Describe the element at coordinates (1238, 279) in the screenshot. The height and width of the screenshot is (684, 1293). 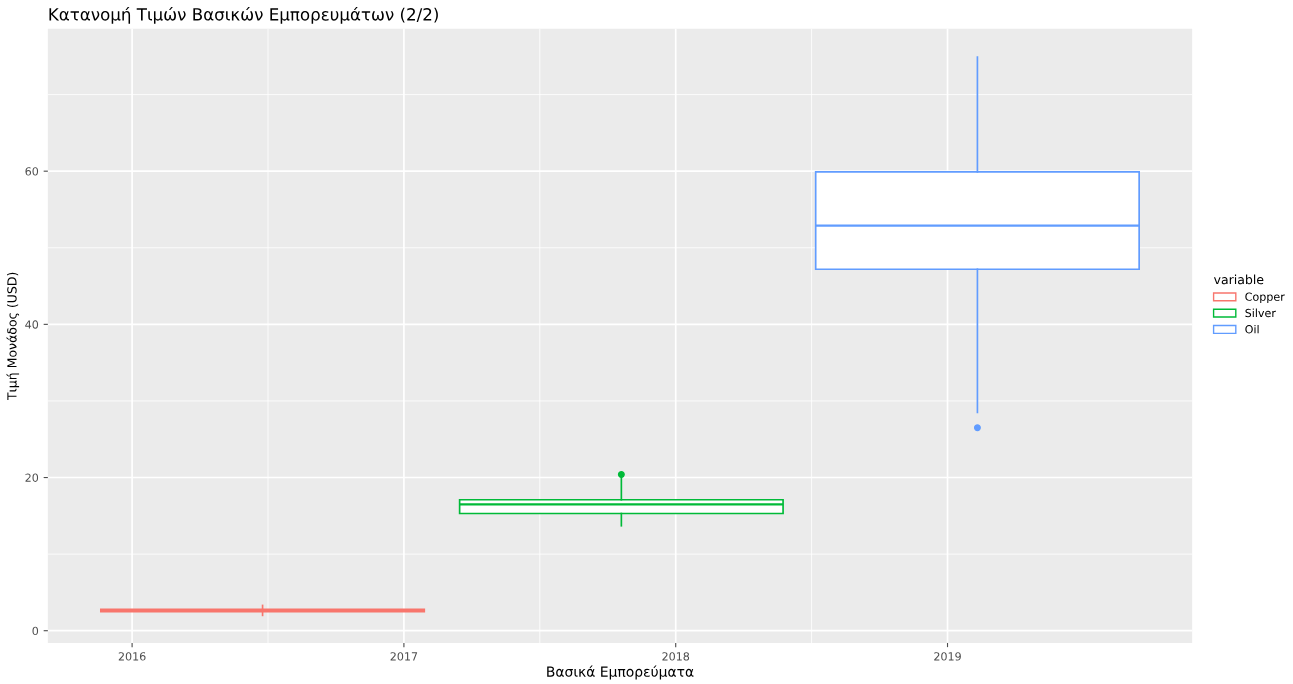
I see `legend-title: variable` at that location.